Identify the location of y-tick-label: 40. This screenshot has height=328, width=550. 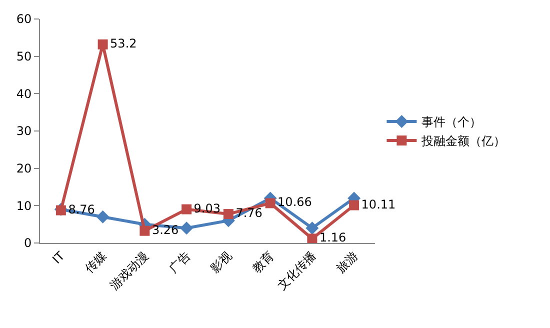
(24, 93).